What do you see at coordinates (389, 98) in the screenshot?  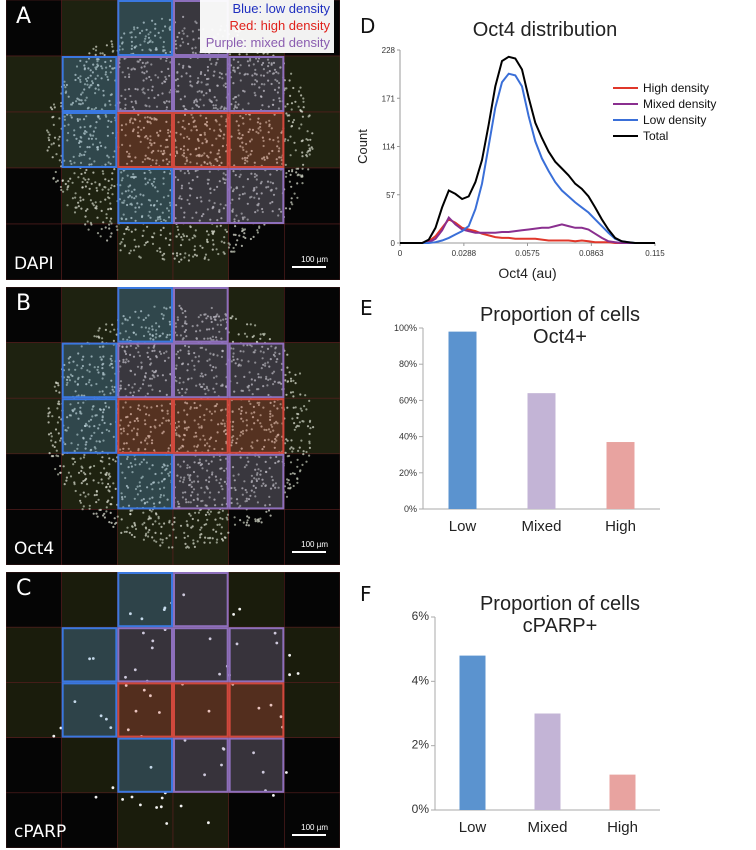 I see `y-tick-label: 171` at bounding box center [389, 98].